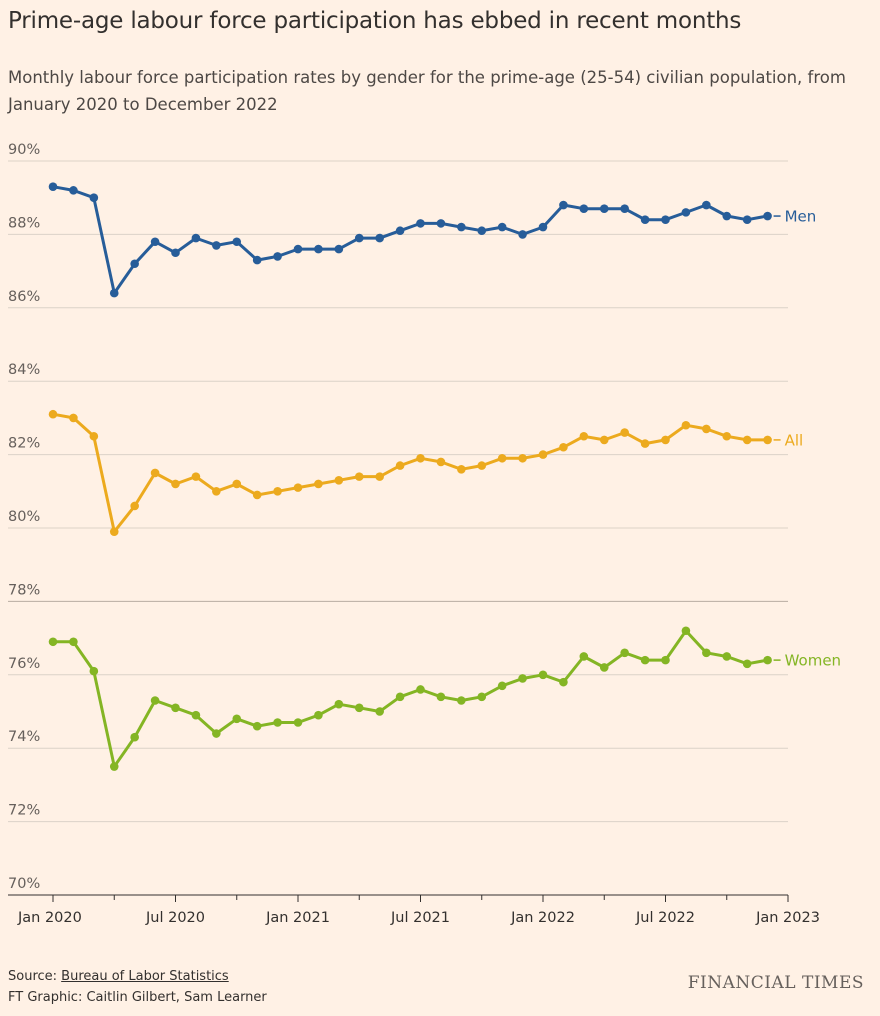 Image resolution: width=880 pixels, height=1016 pixels. Describe the element at coordinates (24, 223) in the screenshot. I see `y-tick-label: 88%` at that location.